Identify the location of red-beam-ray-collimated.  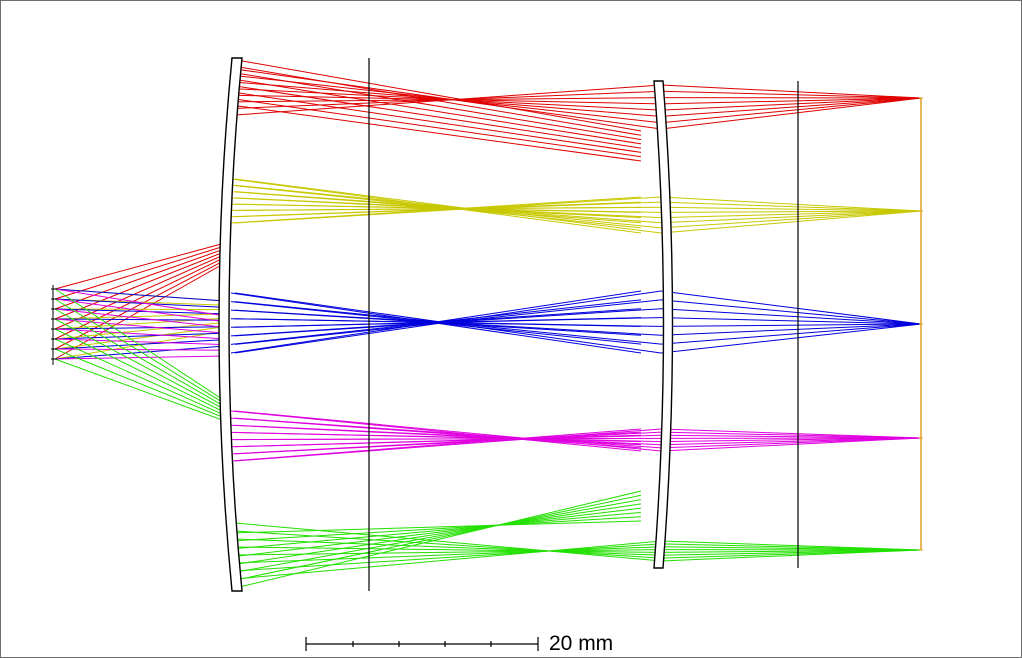
(448, 100).